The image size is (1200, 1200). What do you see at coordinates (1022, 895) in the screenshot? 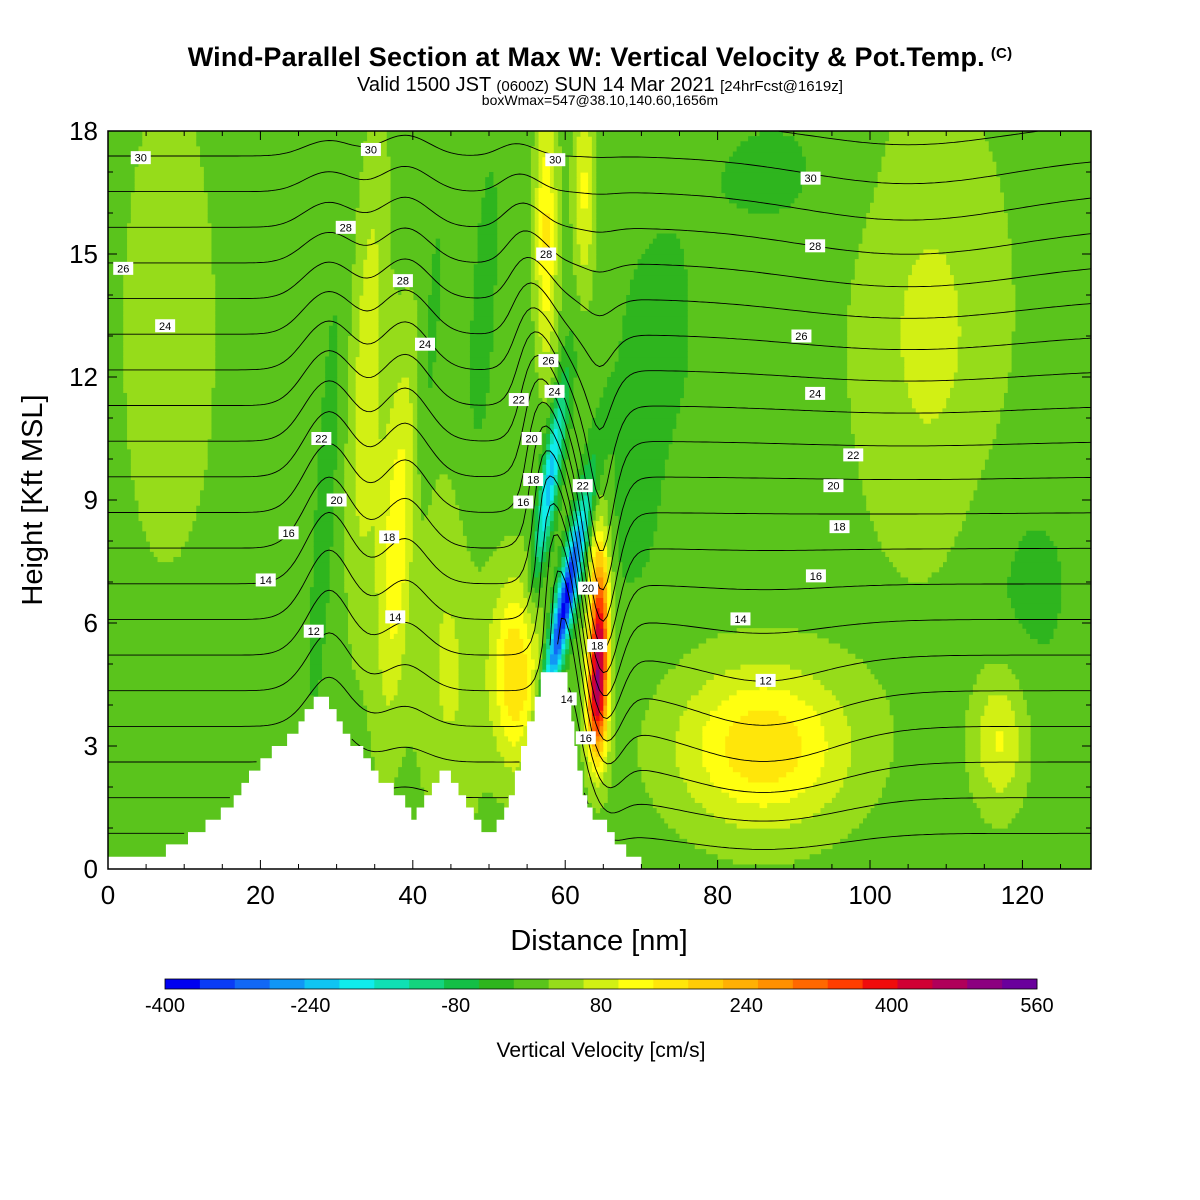
I see `x-tick-label: 120` at bounding box center [1022, 895].